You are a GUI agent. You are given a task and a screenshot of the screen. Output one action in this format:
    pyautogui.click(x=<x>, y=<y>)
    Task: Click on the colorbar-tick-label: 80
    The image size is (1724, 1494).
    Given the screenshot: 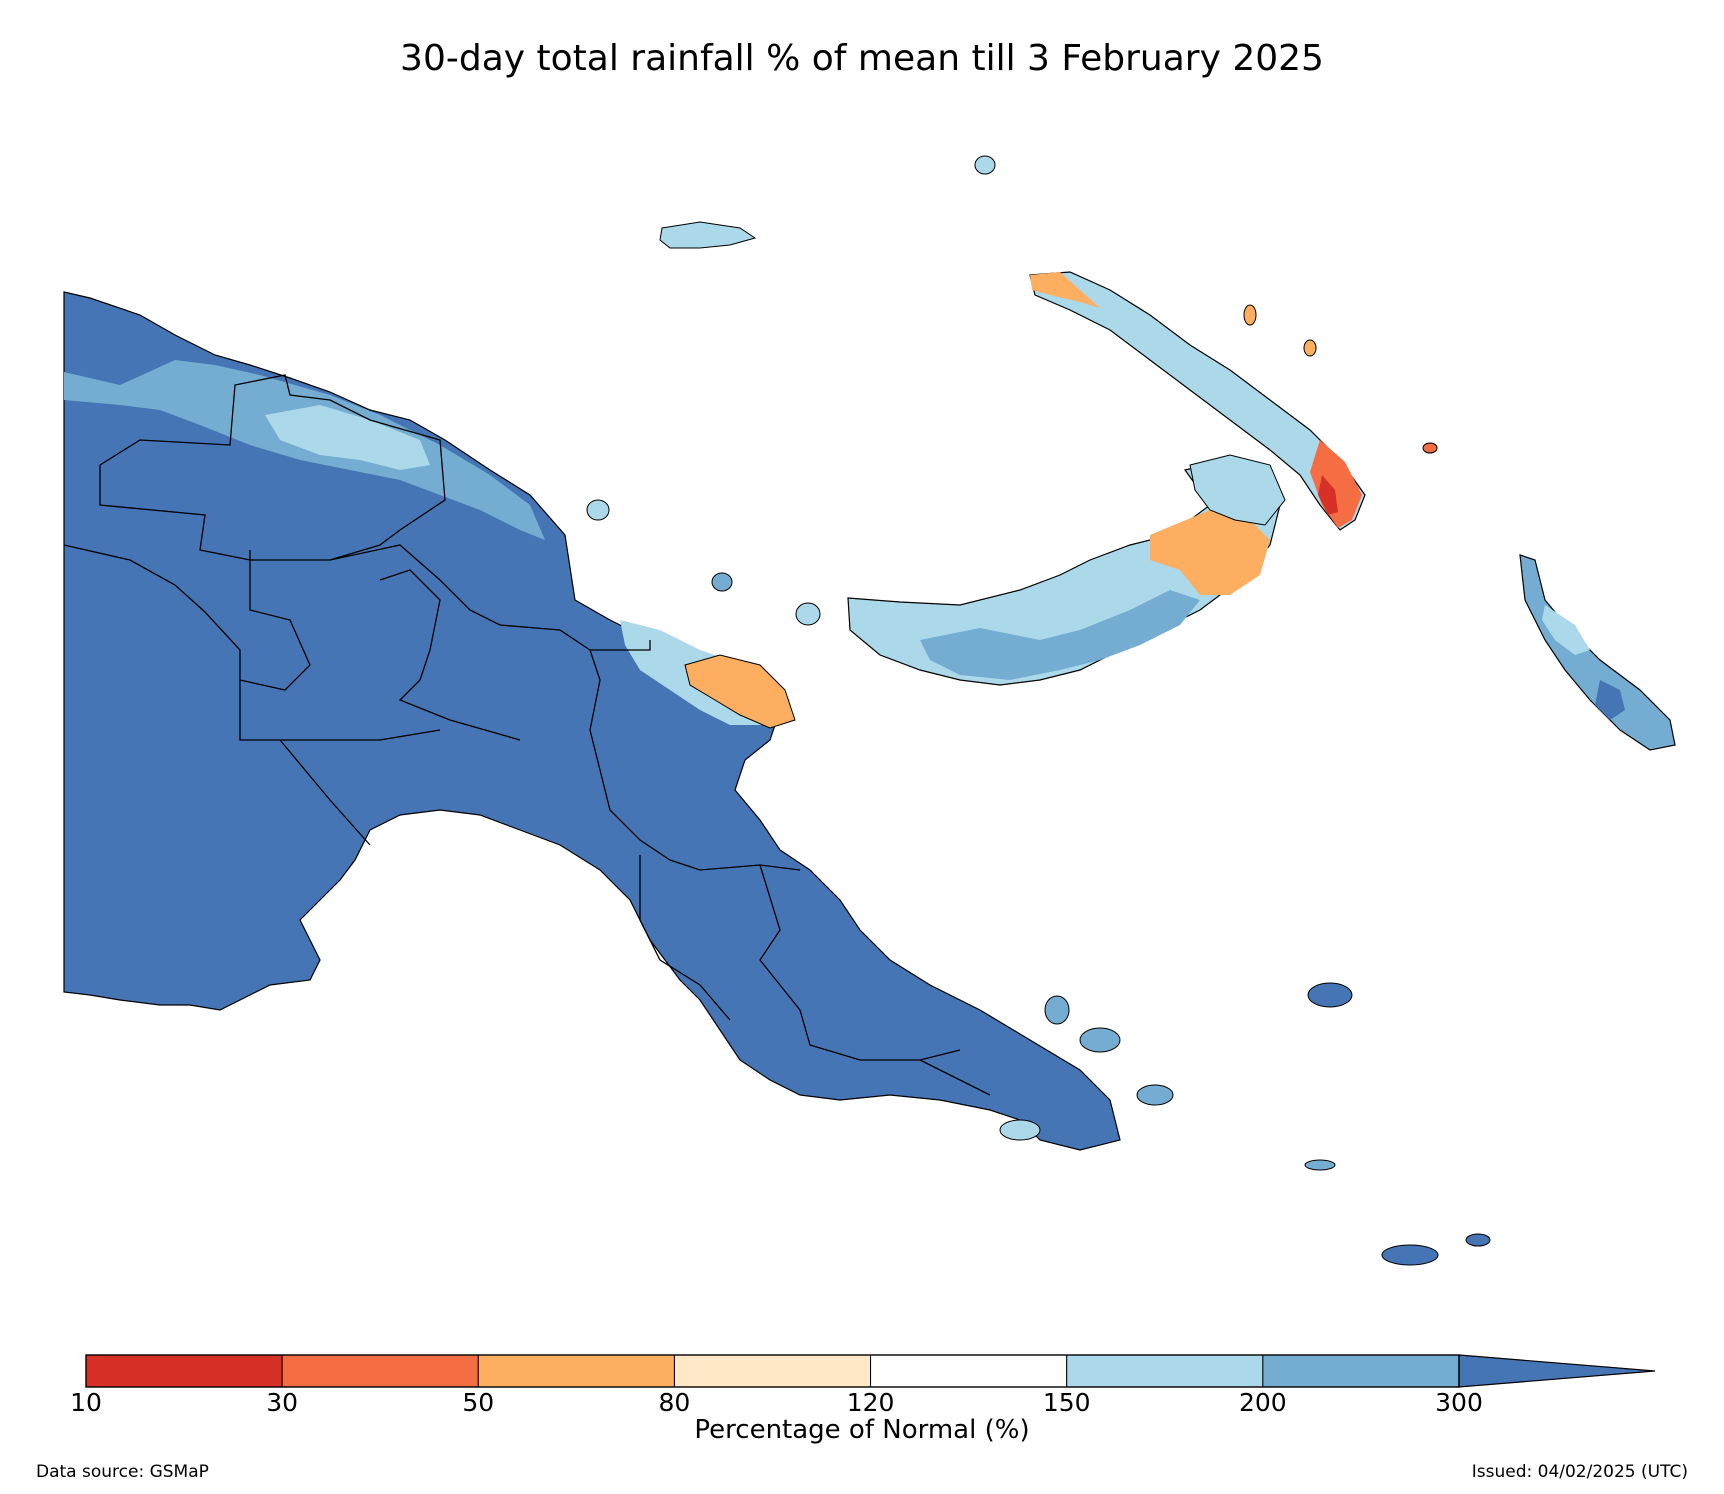 What is the action you would take?
    pyautogui.click(x=674, y=1402)
    